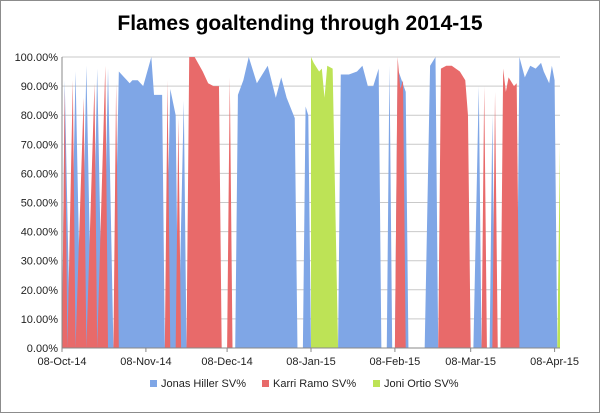  Describe the element at coordinates (145, 362) in the screenshot. I see `x-tick-label: 08-Nov-14` at that location.